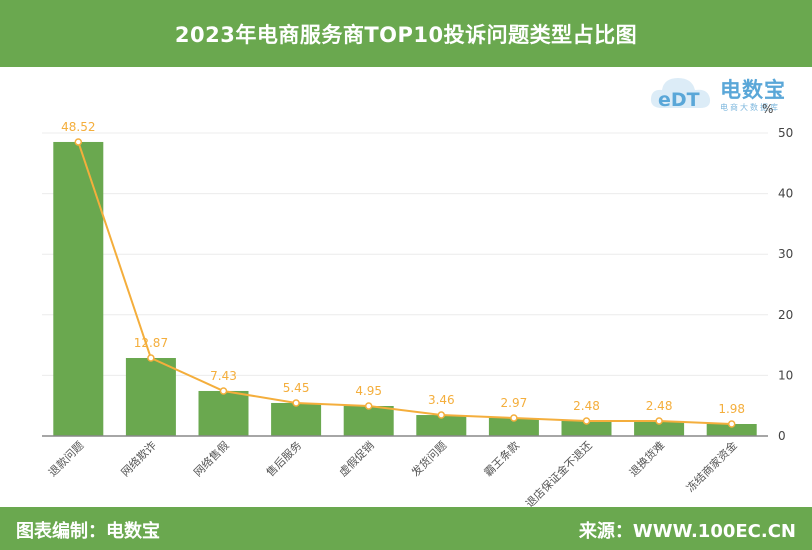 The height and width of the screenshot is (550, 812). Describe the element at coordinates (283, 458) in the screenshot. I see `x-tick-label: 售后服务` at that location.